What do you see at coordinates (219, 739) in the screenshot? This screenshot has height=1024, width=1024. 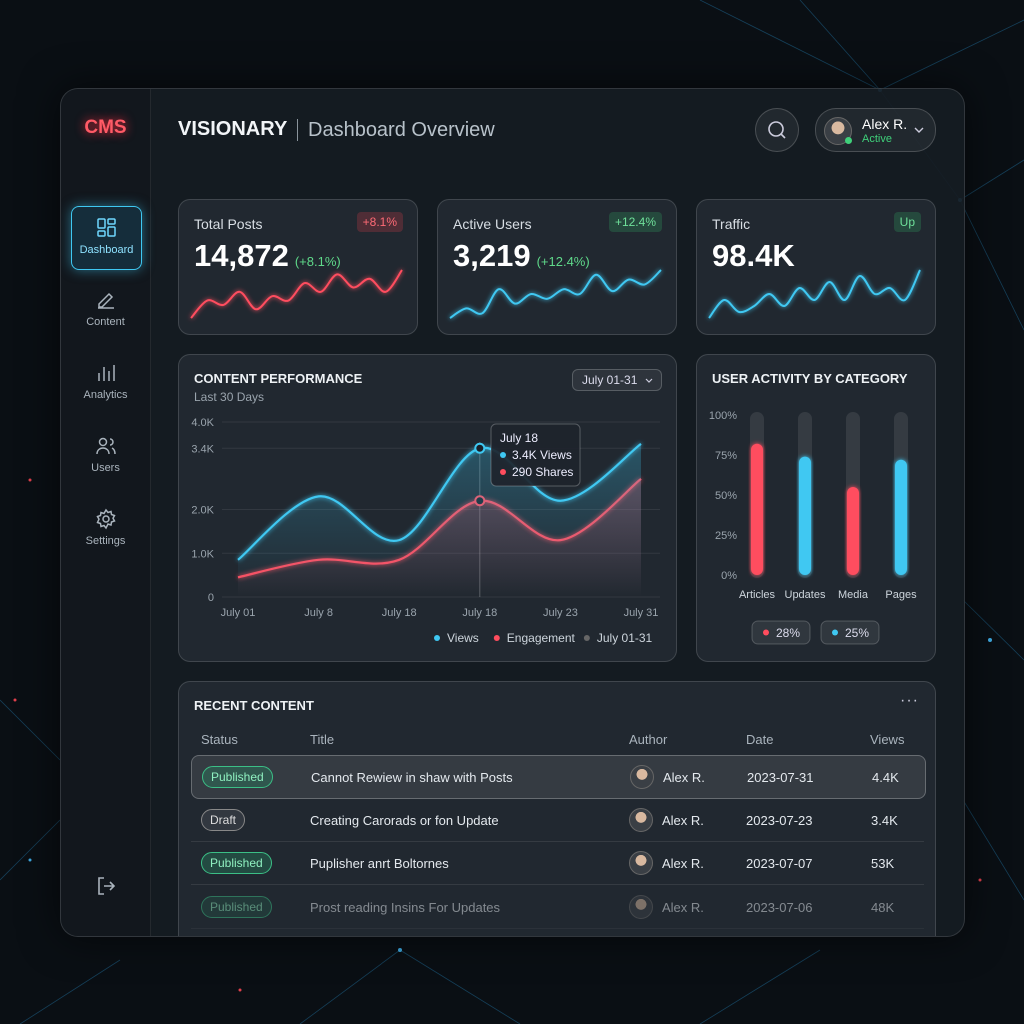 I see `column-header: Status` at bounding box center [219, 739].